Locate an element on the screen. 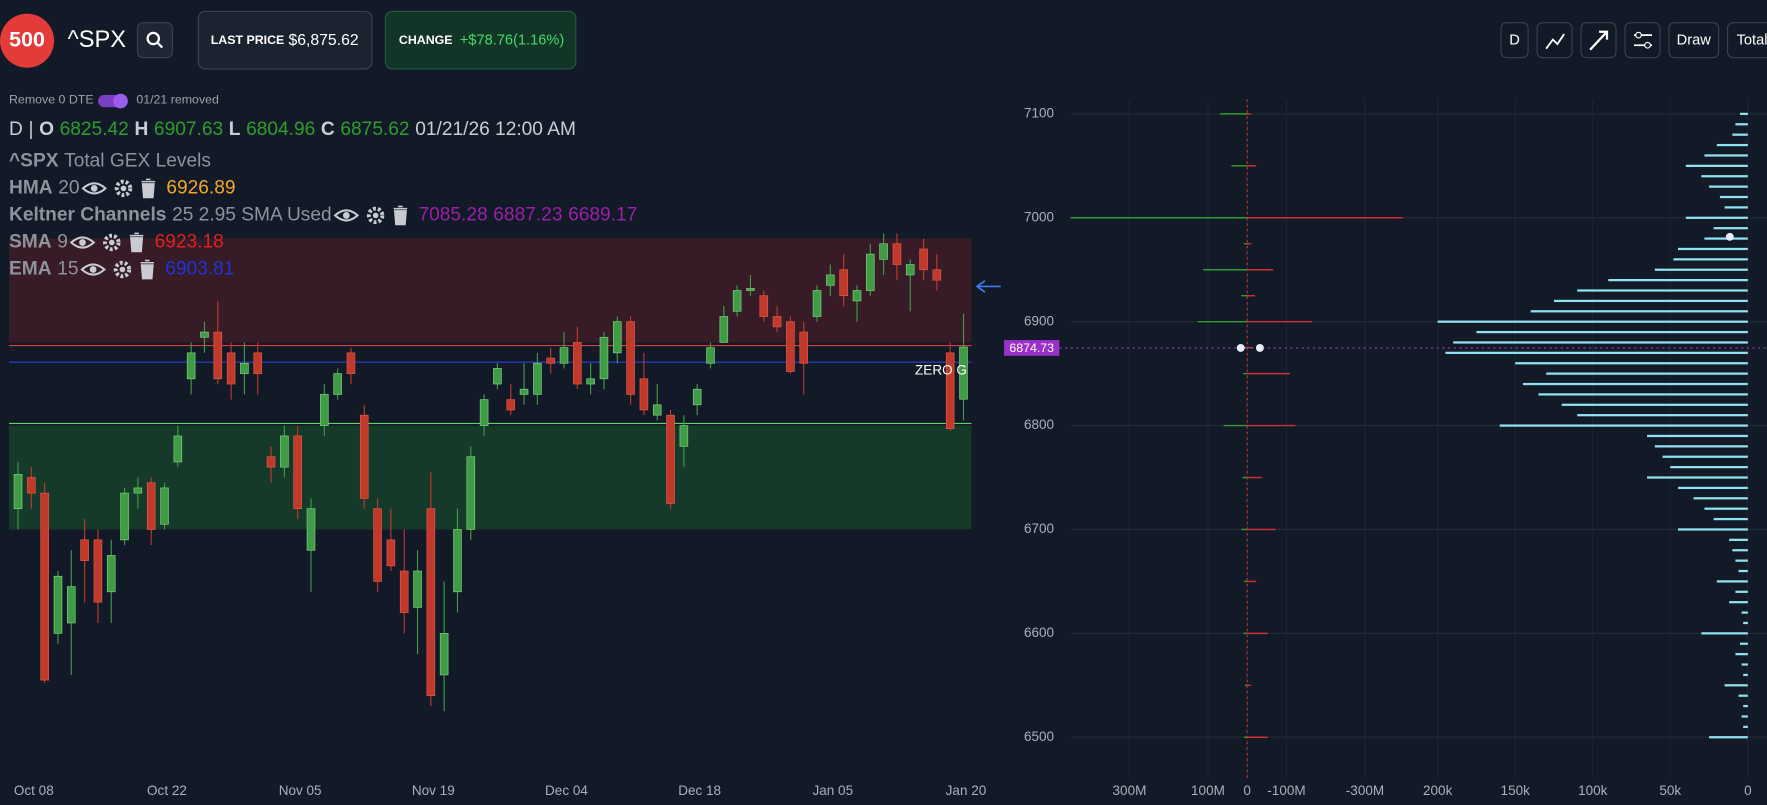 The width and height of the screenshot is (1767, 805). legend-row: Keltner Channels 25 2.95 SMA Used is located at coordinates (170, 214).